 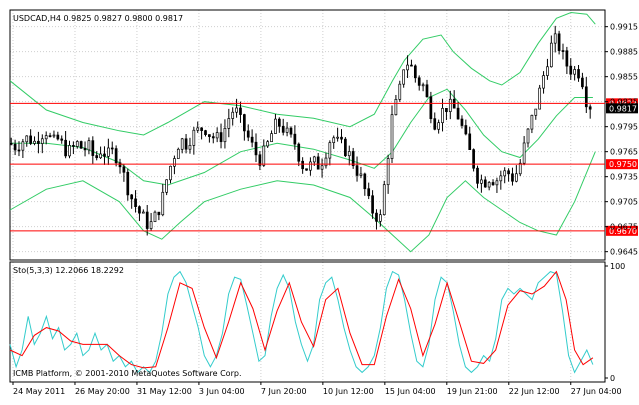 What do you see at coordinates (615, 322) in the screenshot?
I see `stochastic-axis: 100 0` at bounding box center [615, 322].